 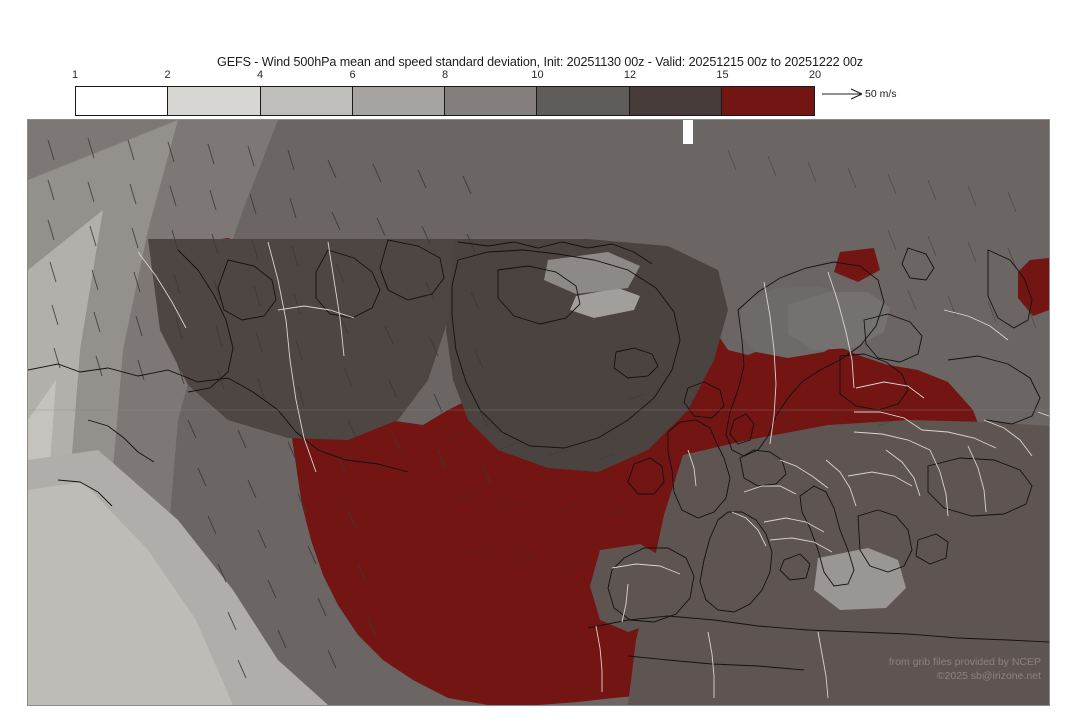 I want to click on colorbar-bands, so click(x=445, y=101).